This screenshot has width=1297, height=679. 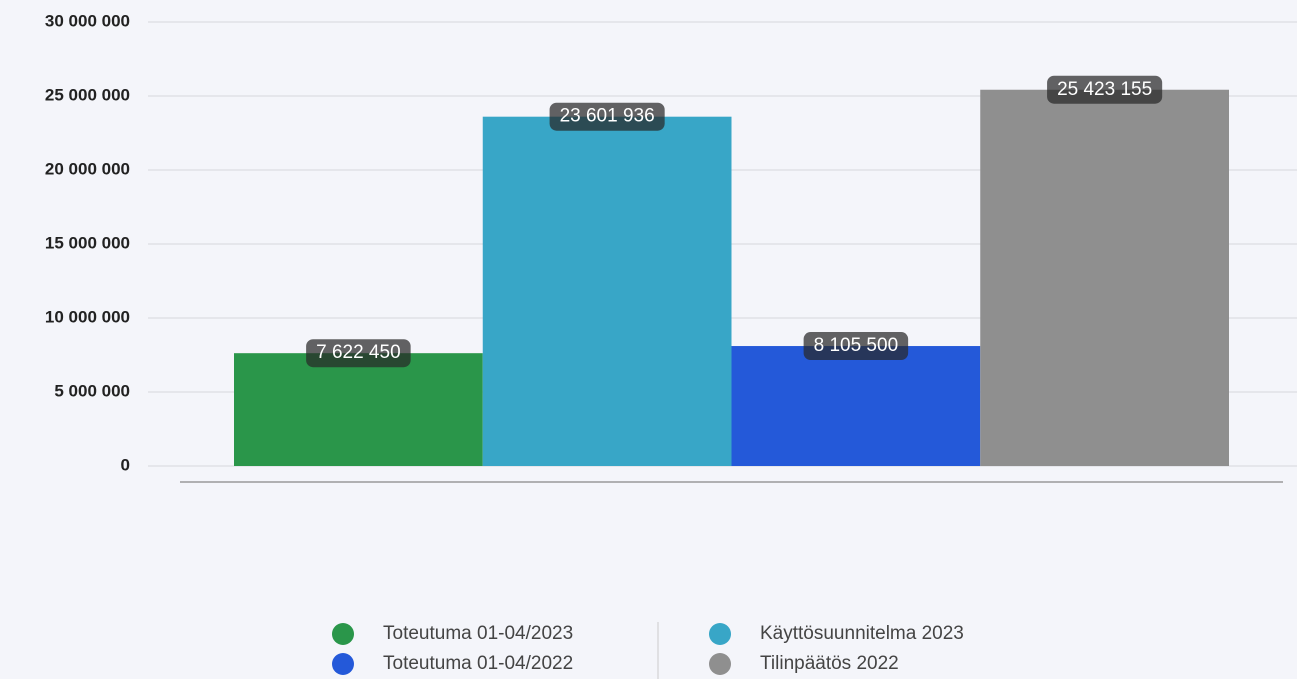 What do you see at coordinates (92, 390) in the screenshot?
I see `y-tick-label: 5 000 000` at bounding box center [92, 390].